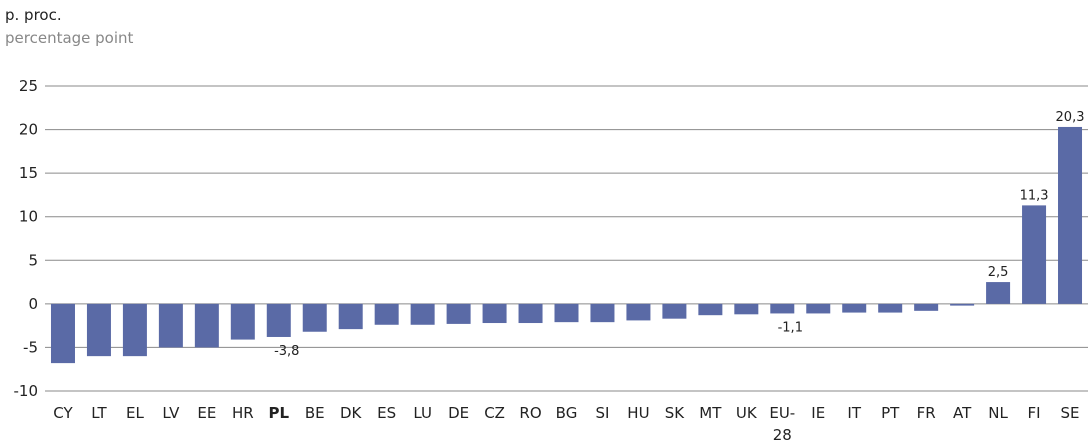  Describe the element at coordinates (28, 217) in the screenshot. I see `y-tick-label: 10` at that location.